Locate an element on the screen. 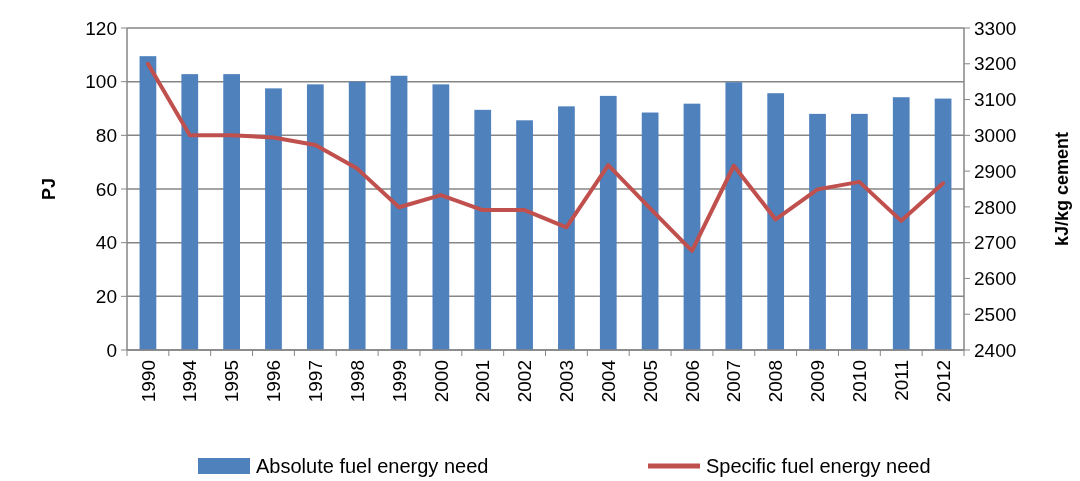  y2-tick-label: 3200 is located at coordinates (995, 64).